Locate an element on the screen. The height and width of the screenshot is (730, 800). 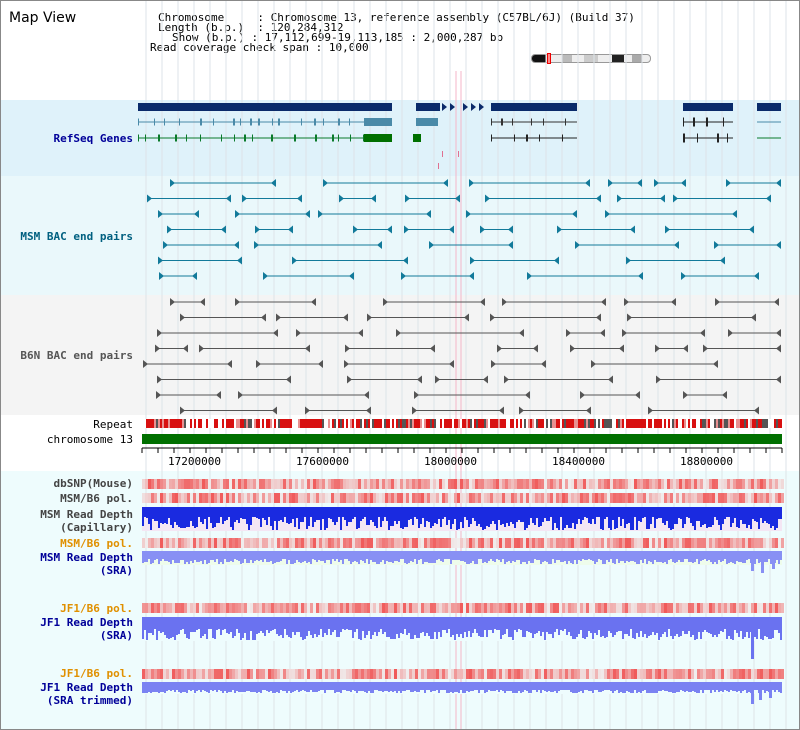
jf1-b6-pol-label-2: JF1/B6 pol. is located at coordinates (96, 673).